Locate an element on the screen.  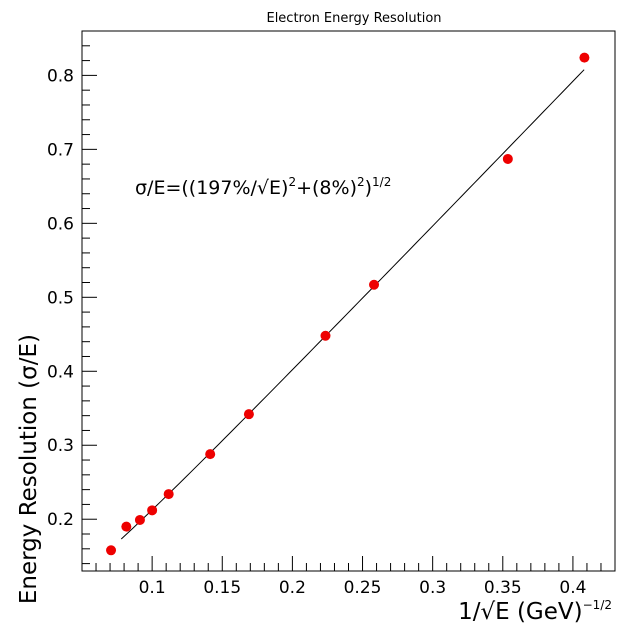
formula-sup-1: 2 is located at coordinates (292, 182).